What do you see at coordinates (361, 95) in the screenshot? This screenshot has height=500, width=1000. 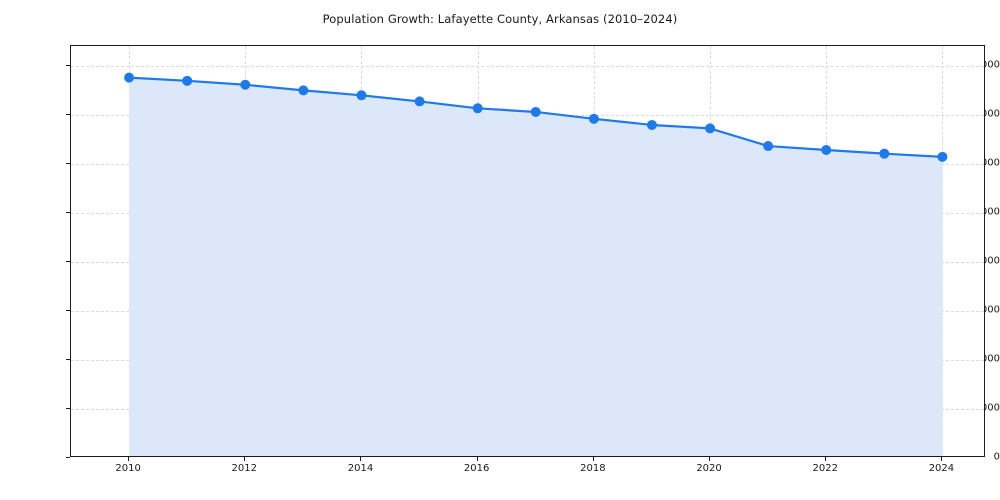 I see `data-point-2014` at bounding box center [361, 95].